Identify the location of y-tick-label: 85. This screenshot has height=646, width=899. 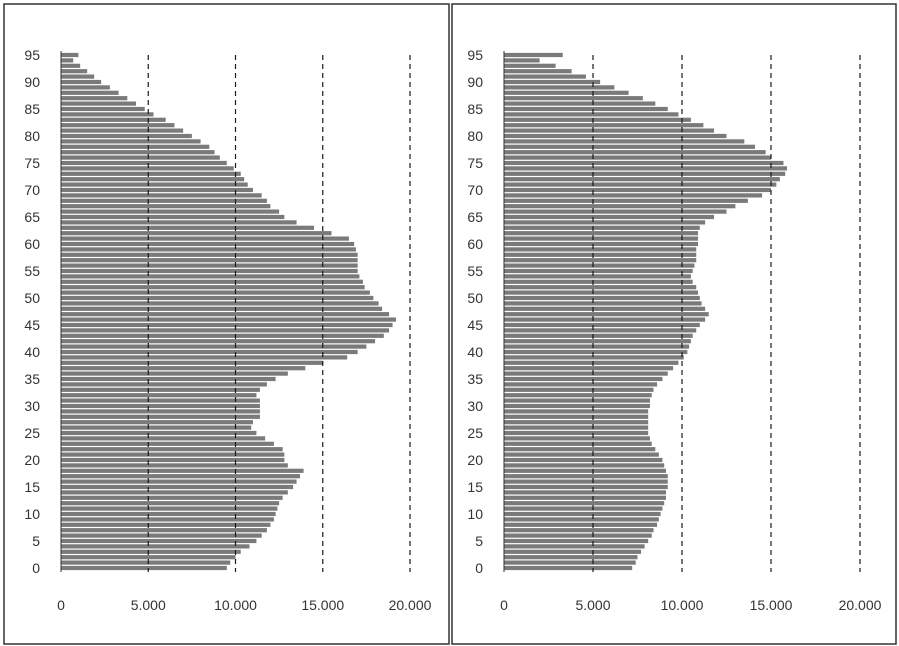
(32, 109).